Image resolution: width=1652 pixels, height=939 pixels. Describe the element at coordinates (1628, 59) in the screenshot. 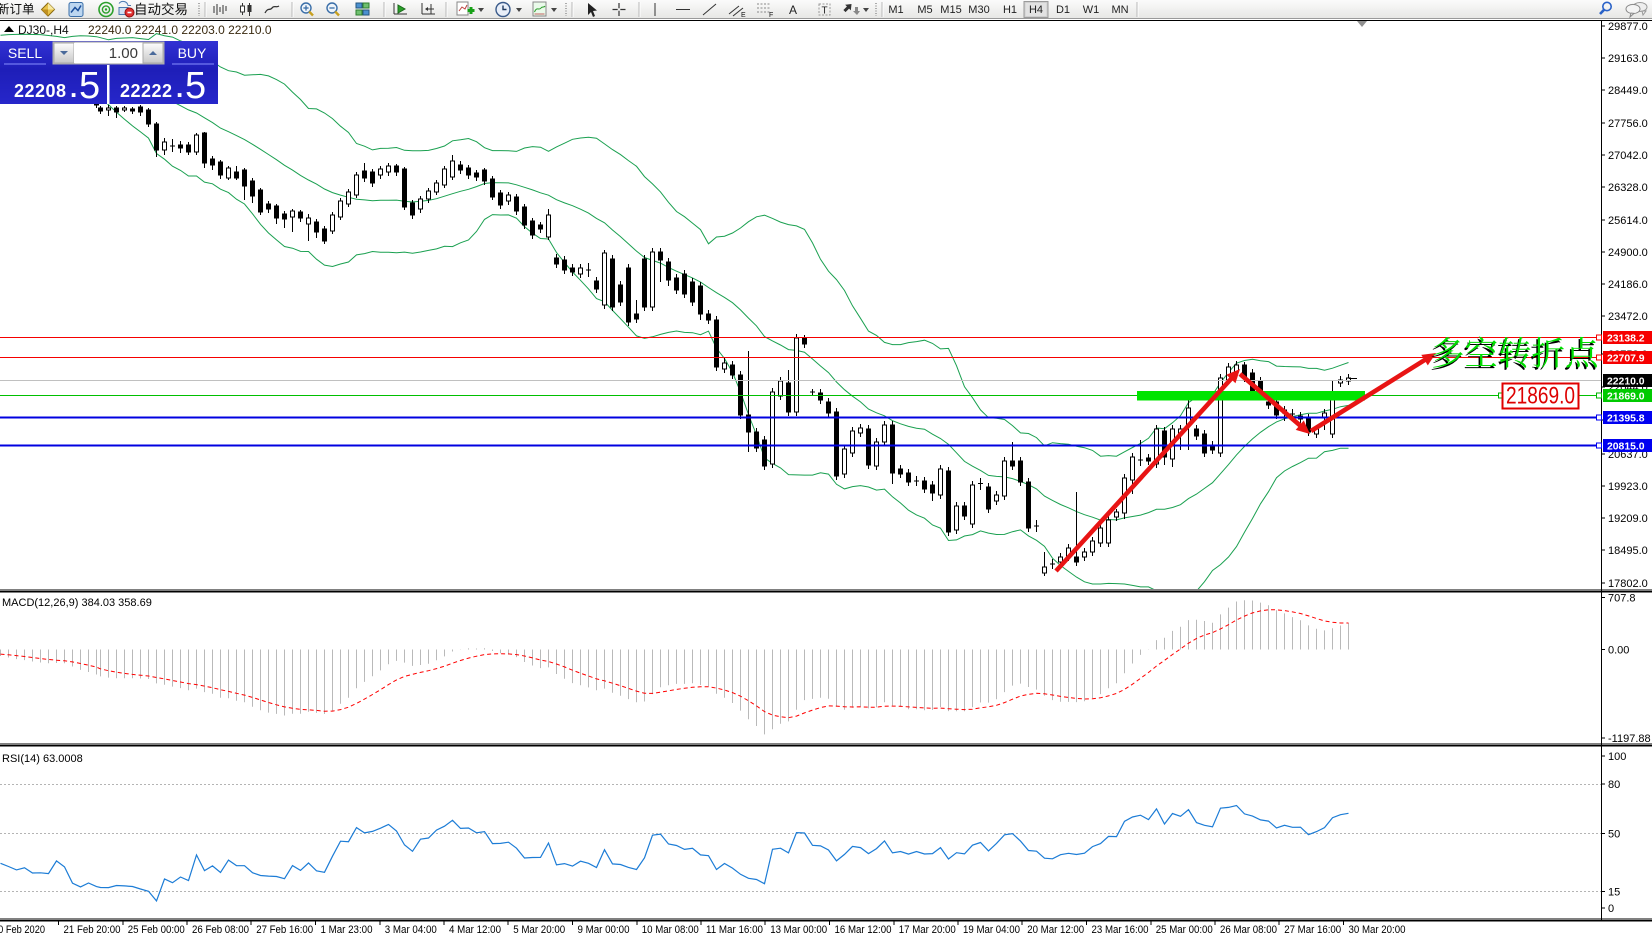

I see `svg-text: 29163.0` at that location.